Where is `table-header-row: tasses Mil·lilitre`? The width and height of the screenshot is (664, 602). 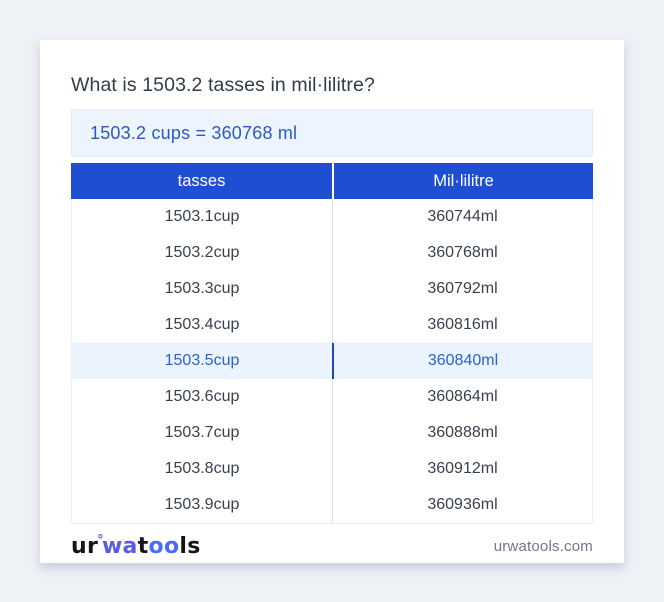
table-header-row: tasses Mil·lilitre is located at coordinates (332, 181).